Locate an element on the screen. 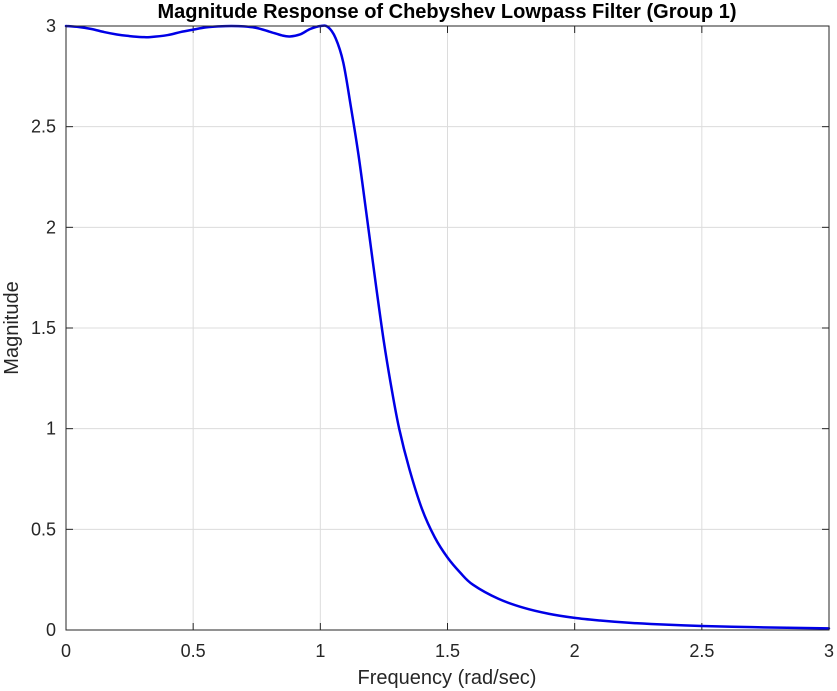  x-tick-label: 0 is located at coordinates (66, 651).